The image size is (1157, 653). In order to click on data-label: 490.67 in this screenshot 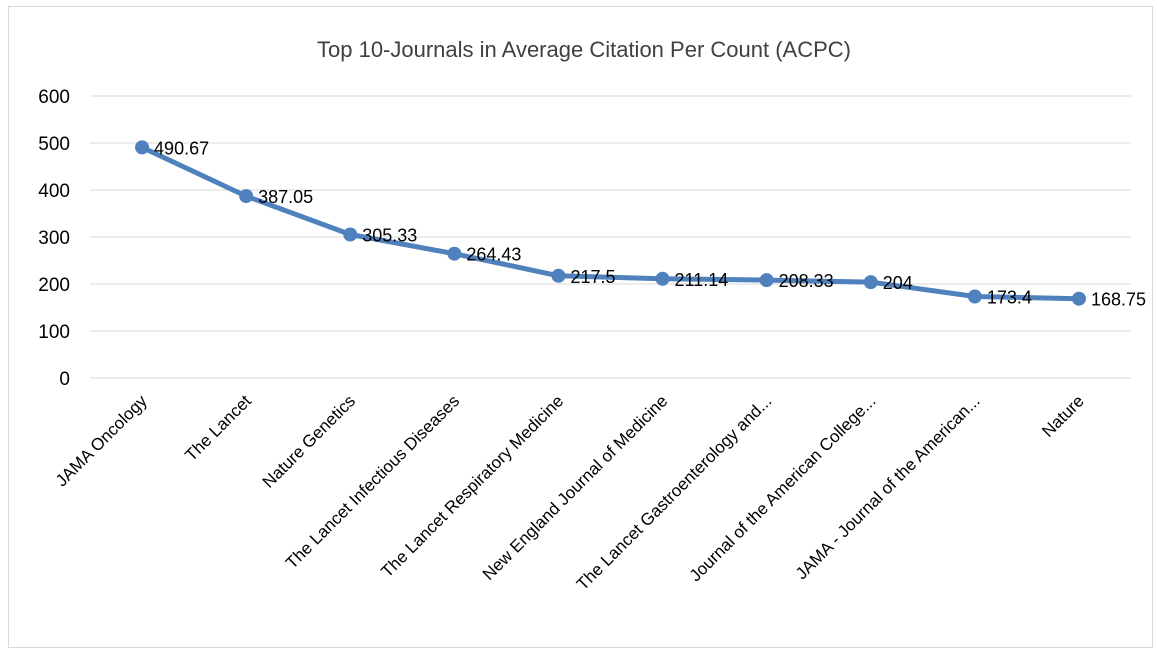, I will do `click(181, 148)`.